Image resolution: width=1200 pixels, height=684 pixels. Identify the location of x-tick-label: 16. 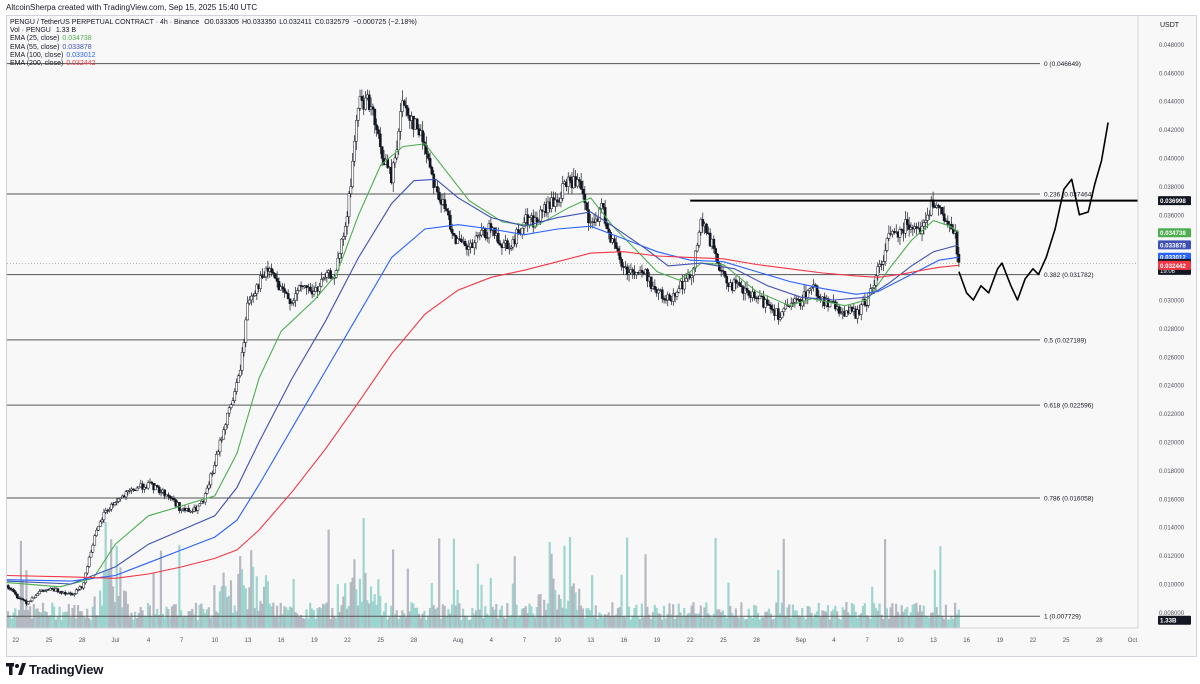
(281, 641).